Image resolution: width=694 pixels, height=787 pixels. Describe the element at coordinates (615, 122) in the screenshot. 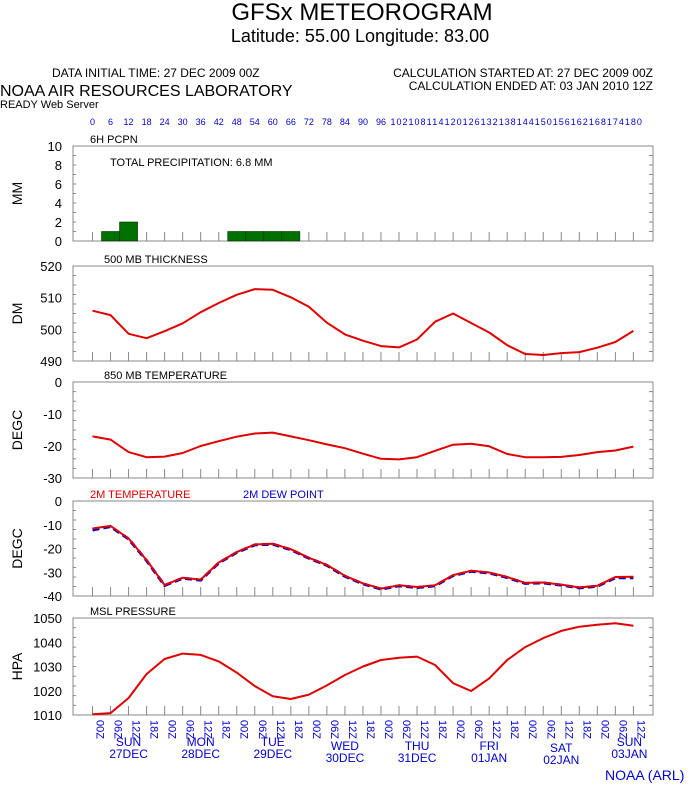

I see `hour-label: 174` at that location.